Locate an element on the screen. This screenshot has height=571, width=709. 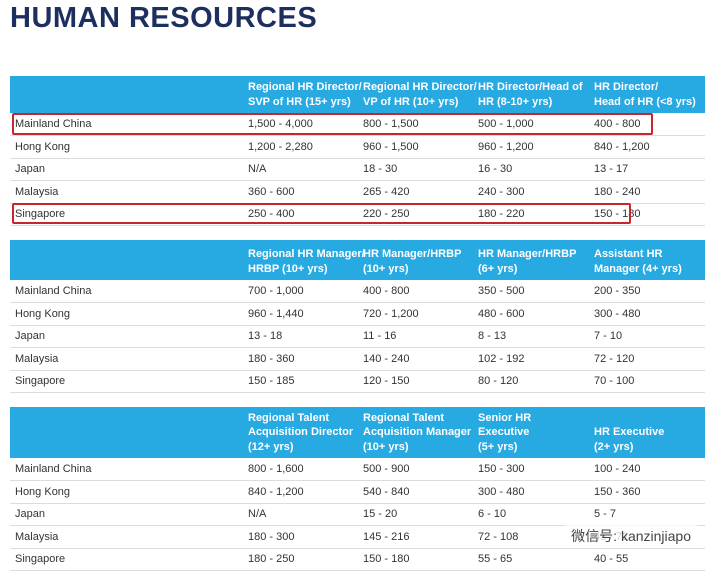
header-line: Assistant HR is located at coordinates (628, 254).